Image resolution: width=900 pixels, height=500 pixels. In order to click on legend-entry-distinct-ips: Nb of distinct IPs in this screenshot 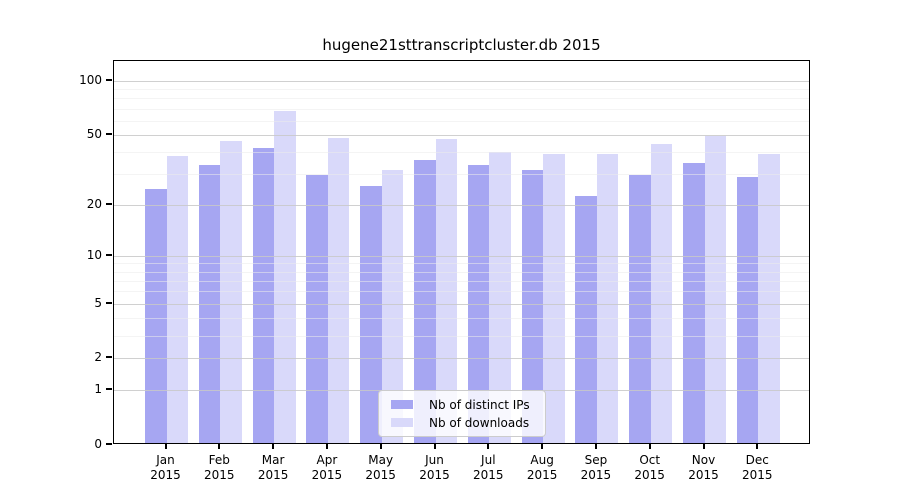, I will do `click(462, 405)`.